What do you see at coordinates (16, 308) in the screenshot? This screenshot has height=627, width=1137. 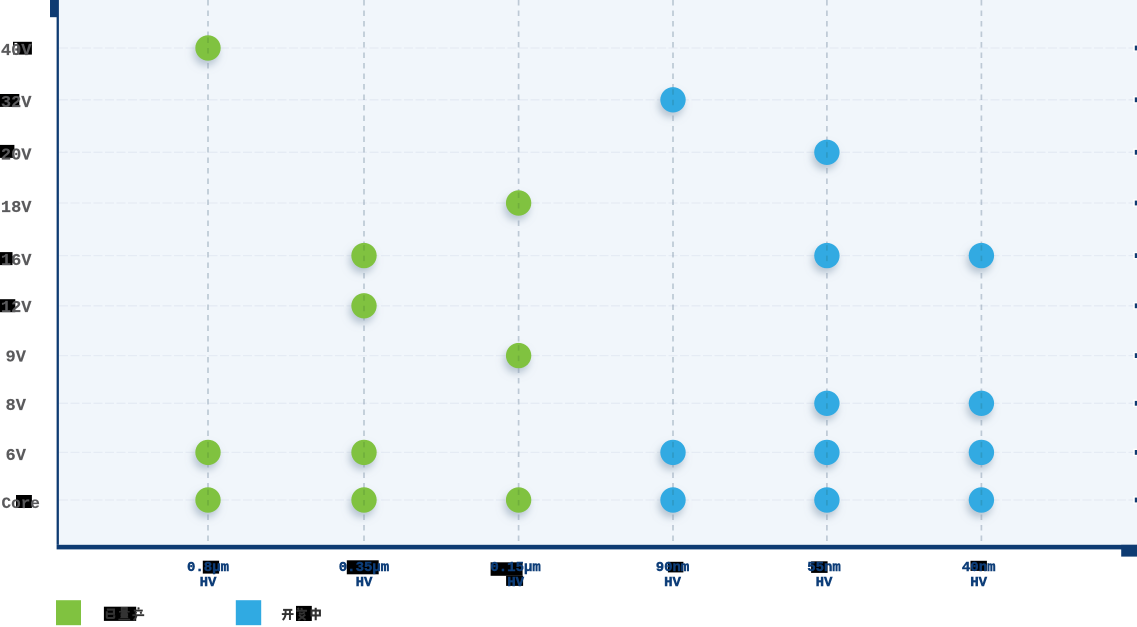 I see `svg-text: 12V` at bounding box center [16, 308].